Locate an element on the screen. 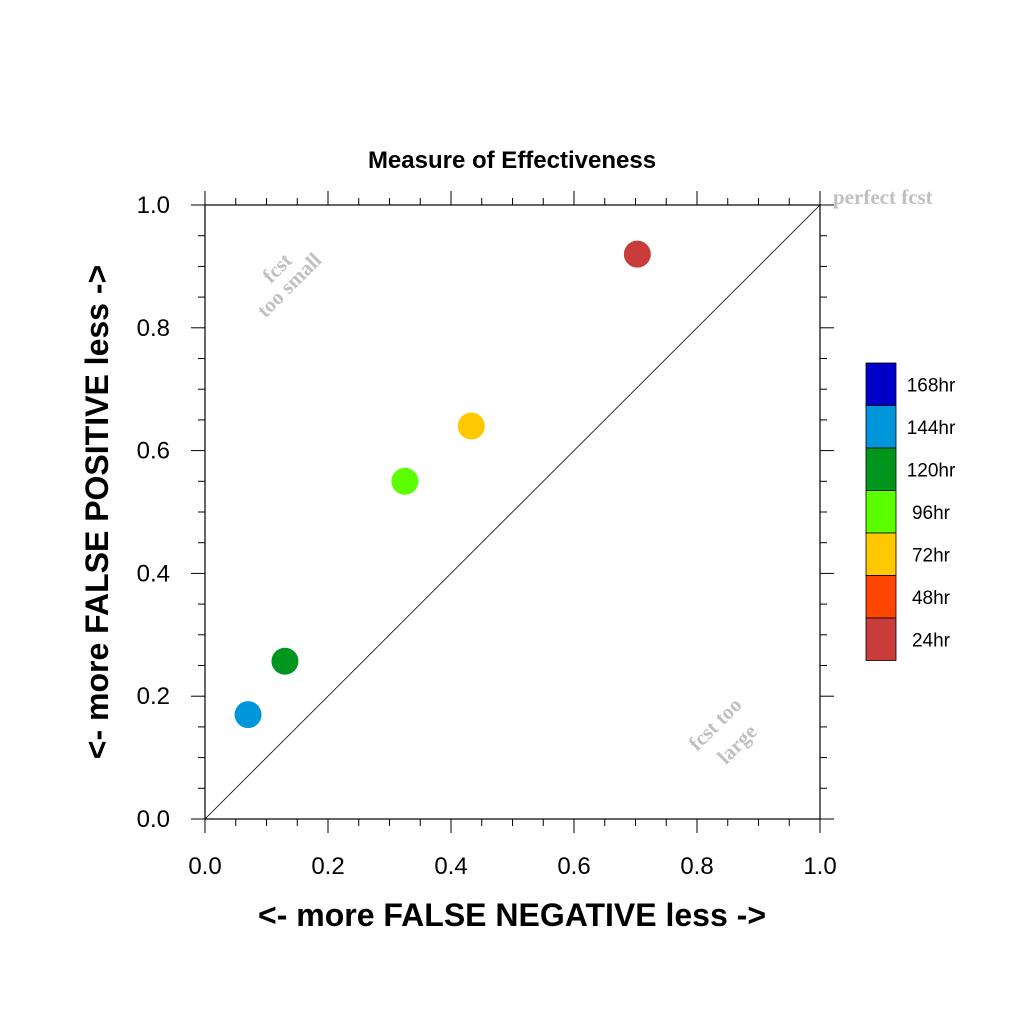 Image resolution: width=1024 pixels, height=1024 pixels. x-tick-label: 0.6 is located at coordinates (573, 866).